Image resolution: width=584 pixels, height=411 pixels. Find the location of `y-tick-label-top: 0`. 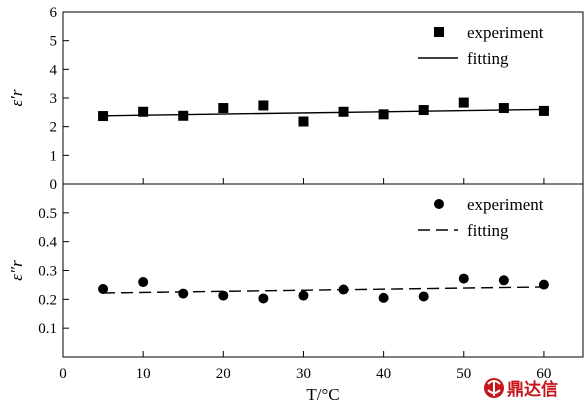

y-tick-label-top: 0 is located at coordinates (54, 185).